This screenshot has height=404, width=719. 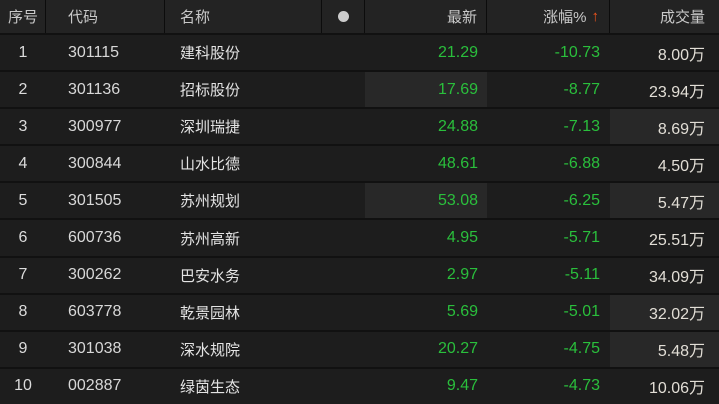 What do you see at coordinates (581, 238) in the screenshot?
I see `change-cell: -5.71` at bounding box center [581, 238].